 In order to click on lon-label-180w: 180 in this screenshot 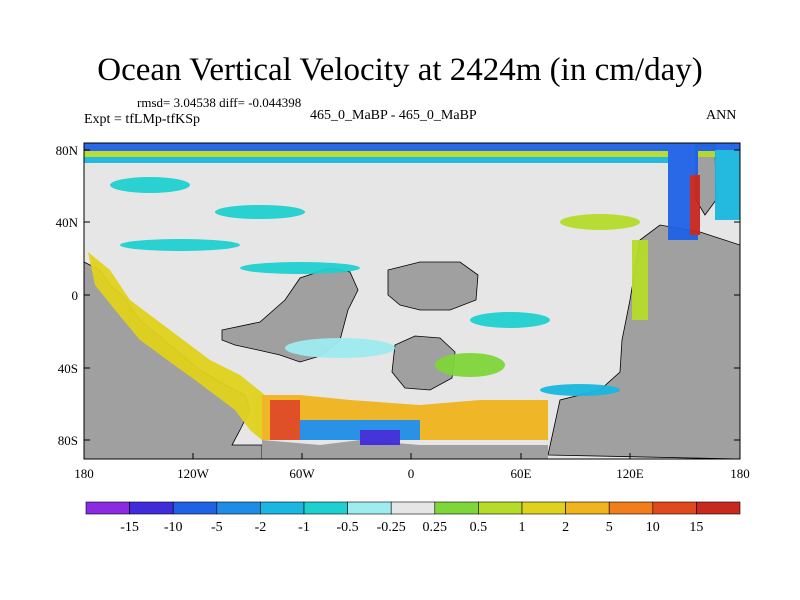, I will do `click(84, 473)`.